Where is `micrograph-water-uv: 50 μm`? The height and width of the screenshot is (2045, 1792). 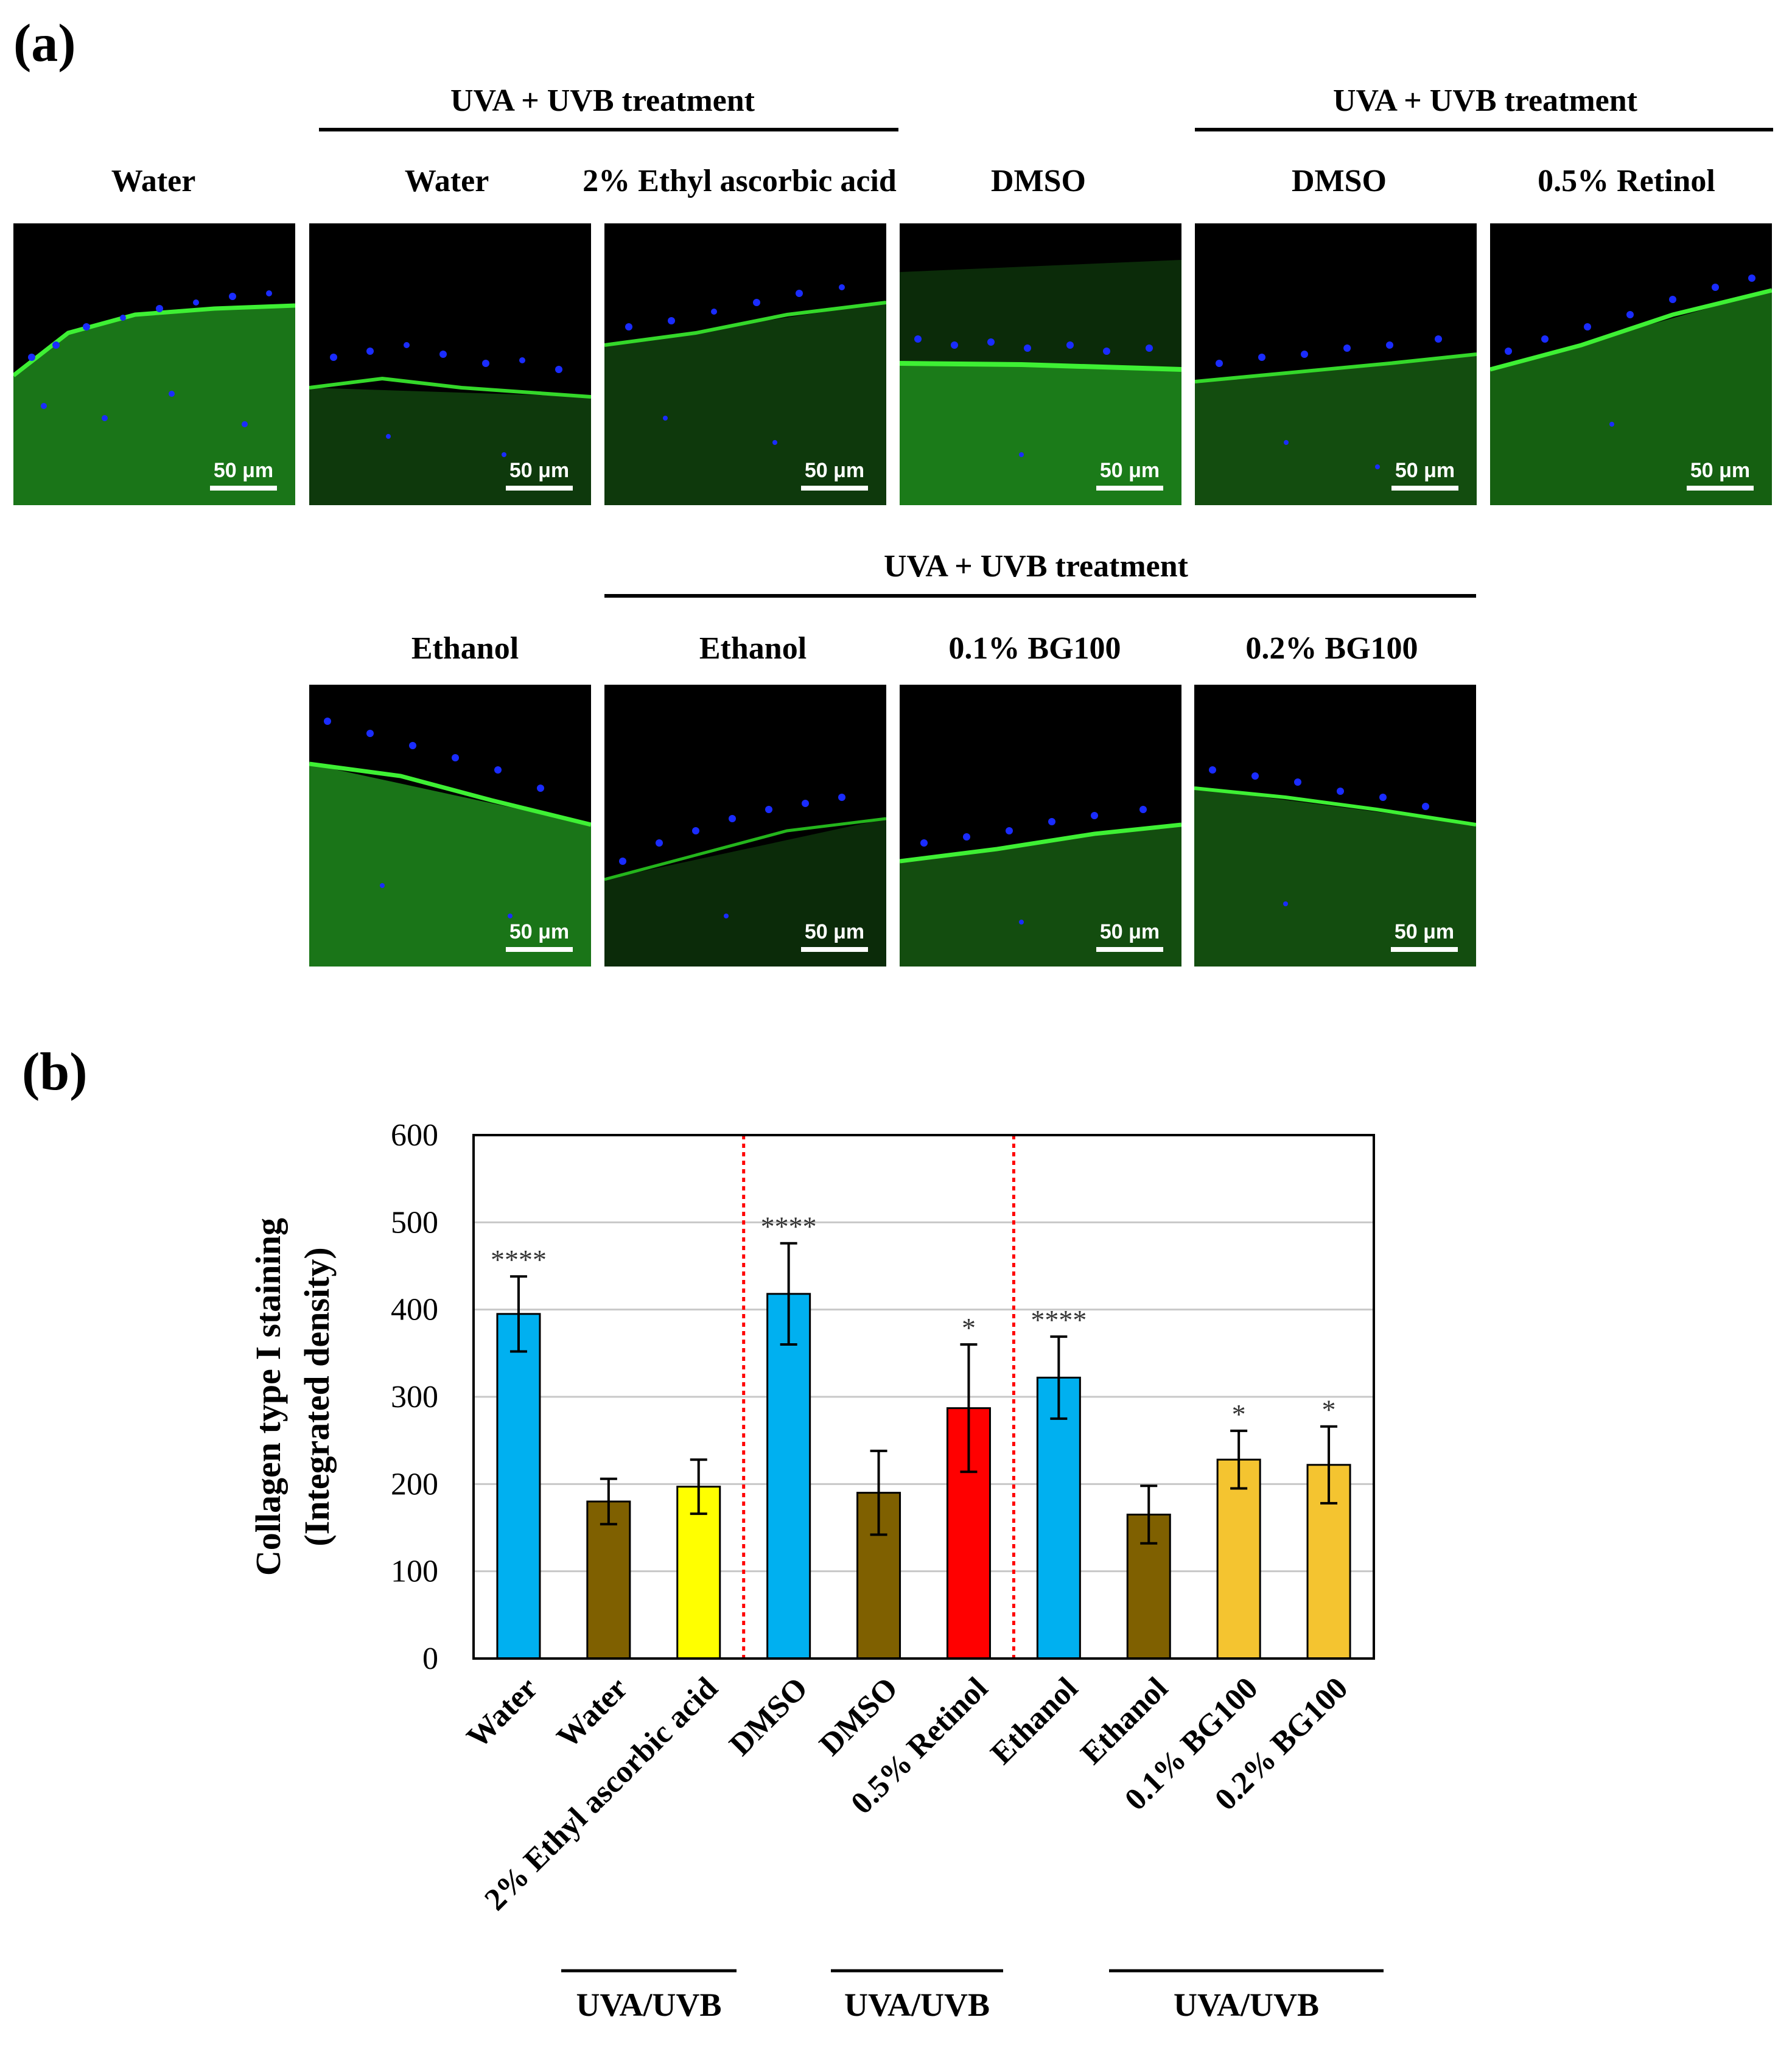 micrograph-water-uv: 50 μm is located at coordinates (450, 364).